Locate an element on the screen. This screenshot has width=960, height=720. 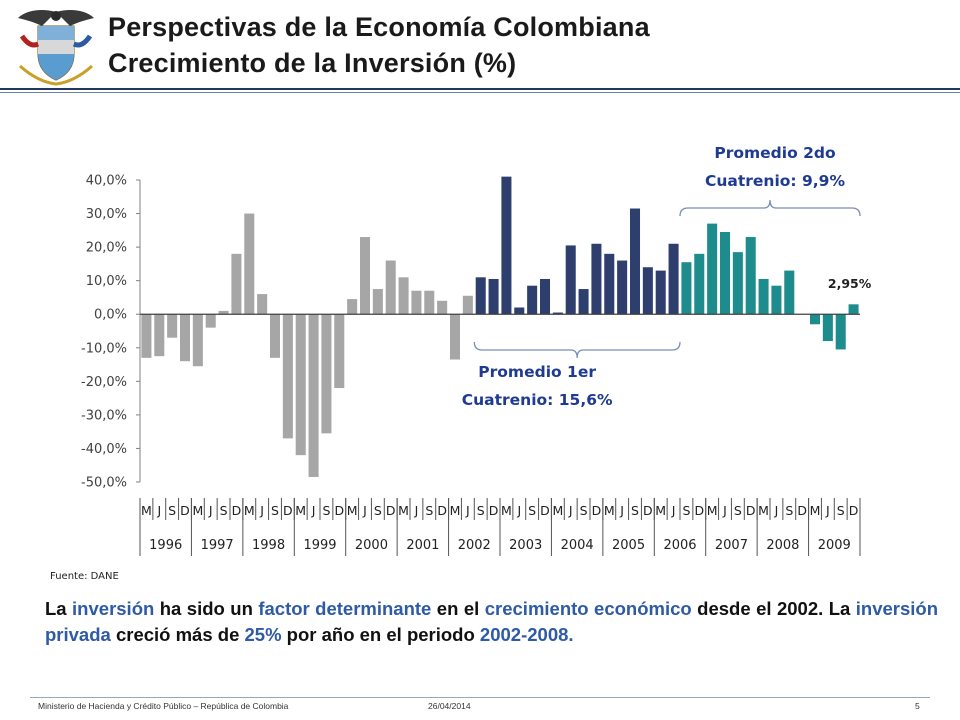
para-highlight: 2002-2008. is located at coordinates (526, 634).